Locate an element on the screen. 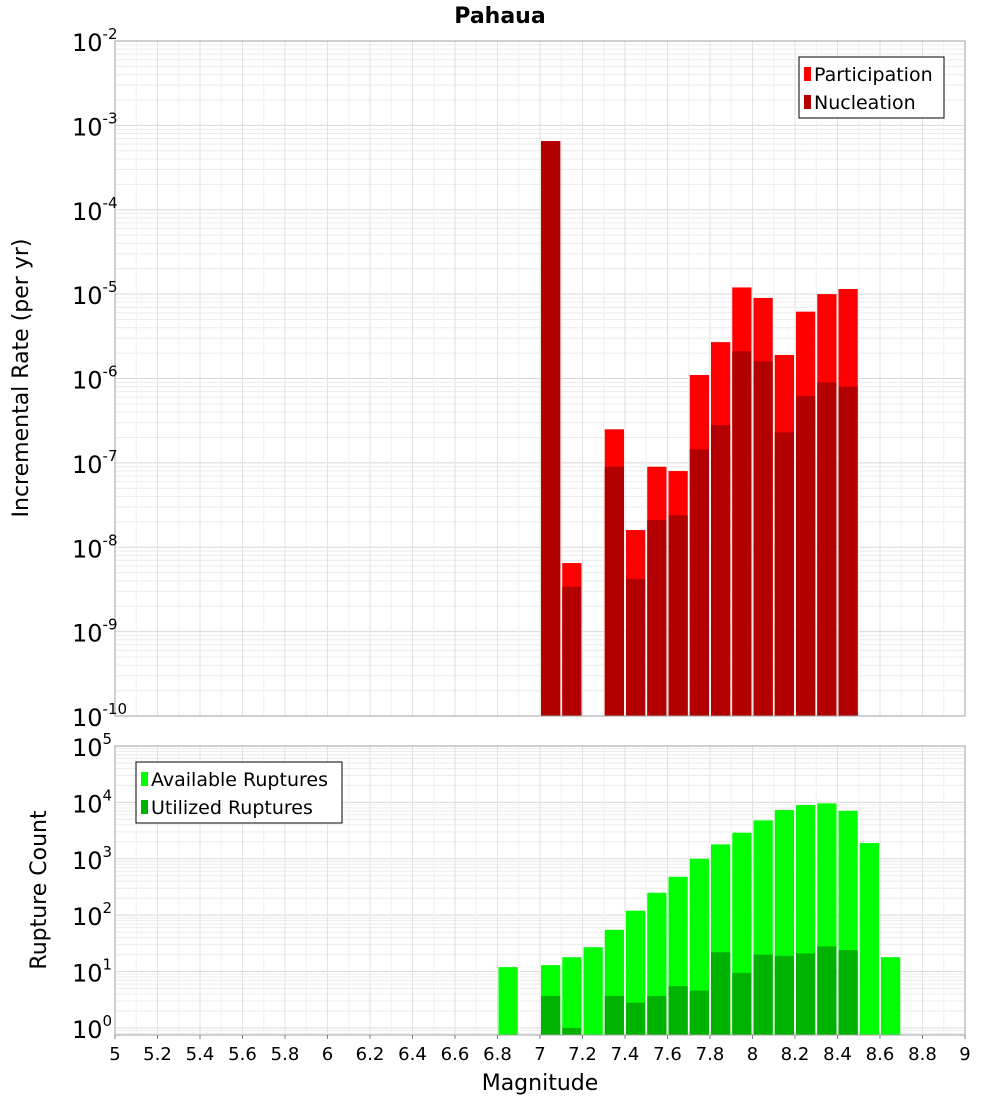 This screenshot has width=1000, height=1100. x-tick-label: 7 is located at coordinates (539, 1054).